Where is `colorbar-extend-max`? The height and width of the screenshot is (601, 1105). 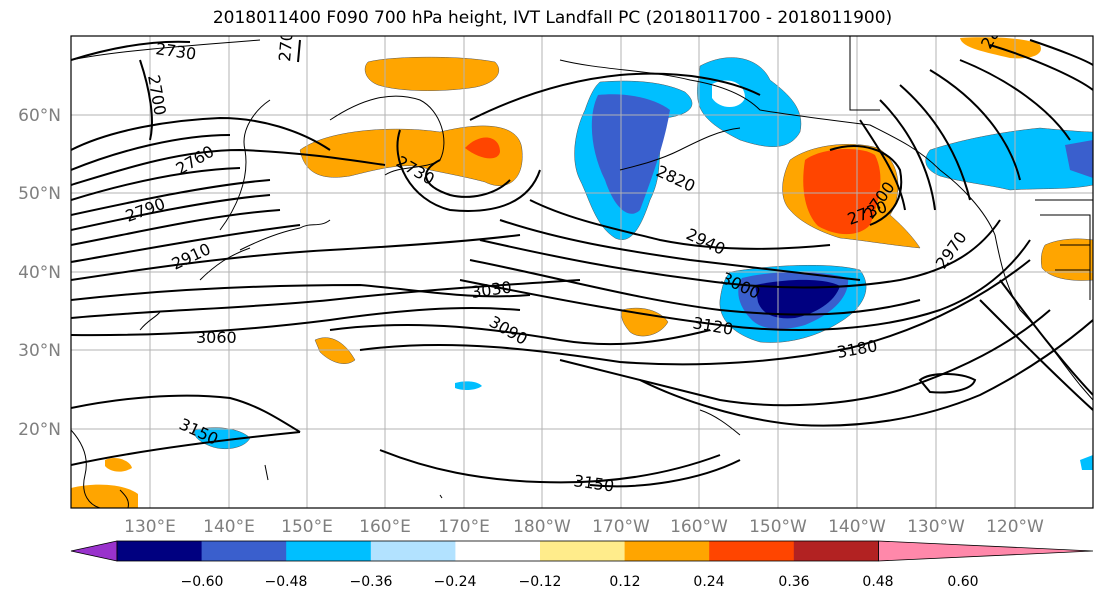 colorbar-extend-max is located at coordinates (986, 551).